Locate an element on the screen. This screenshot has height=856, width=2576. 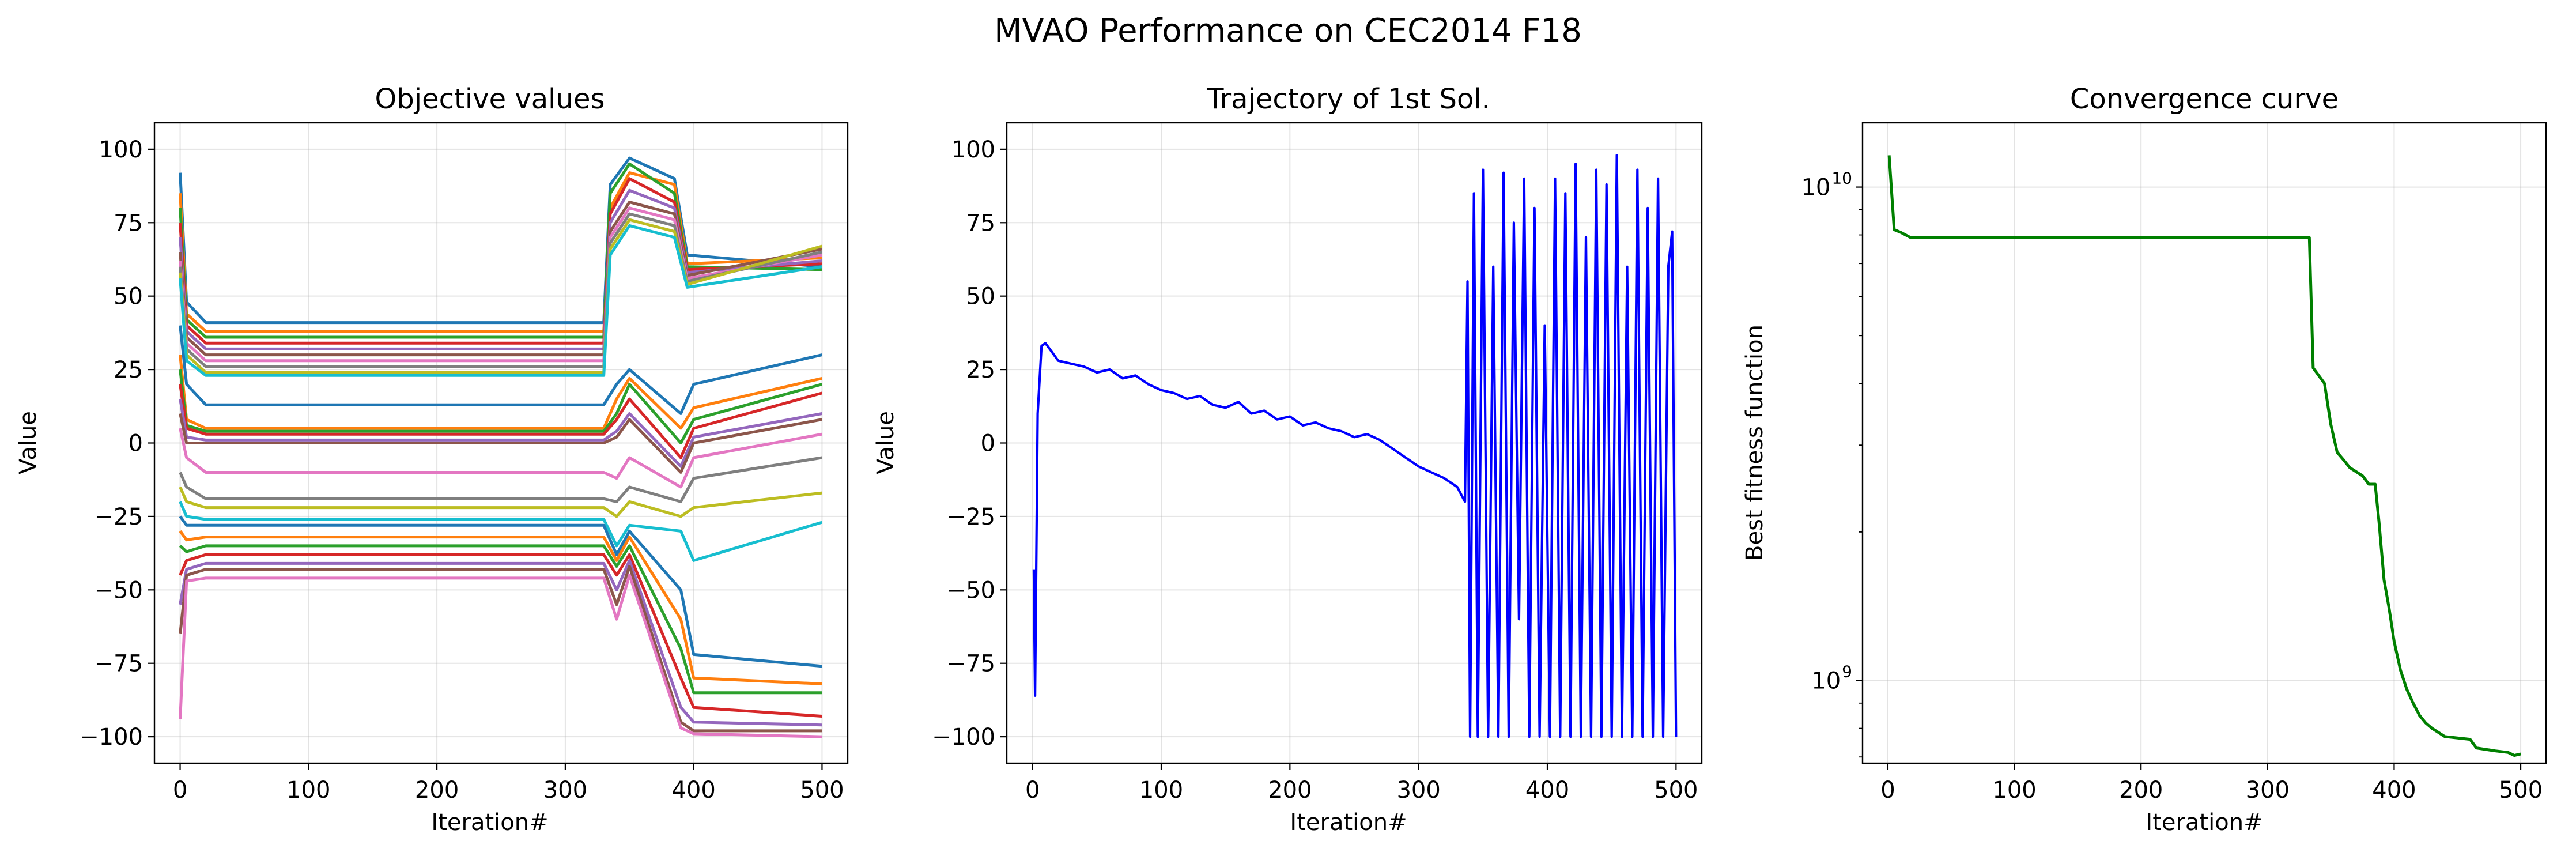
panel-title: Trajectory of 1st Sol. is located at coordinates (1348, 99).